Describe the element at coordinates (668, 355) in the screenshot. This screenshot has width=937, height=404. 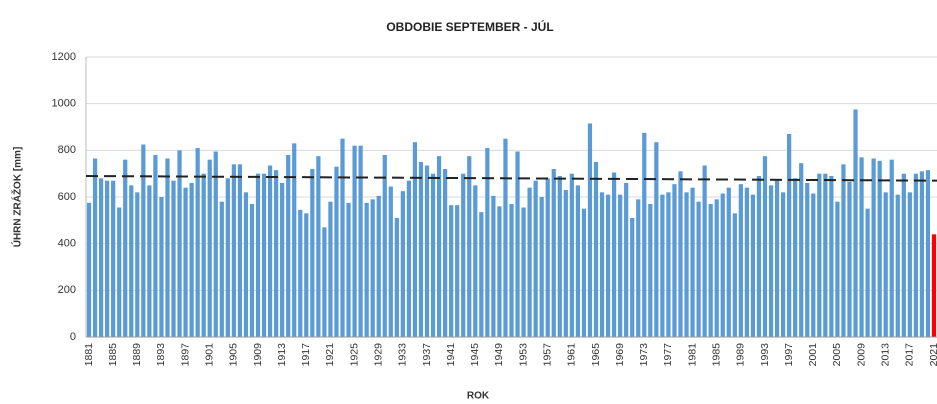
I see `x-tick-label: 1977` at that location.